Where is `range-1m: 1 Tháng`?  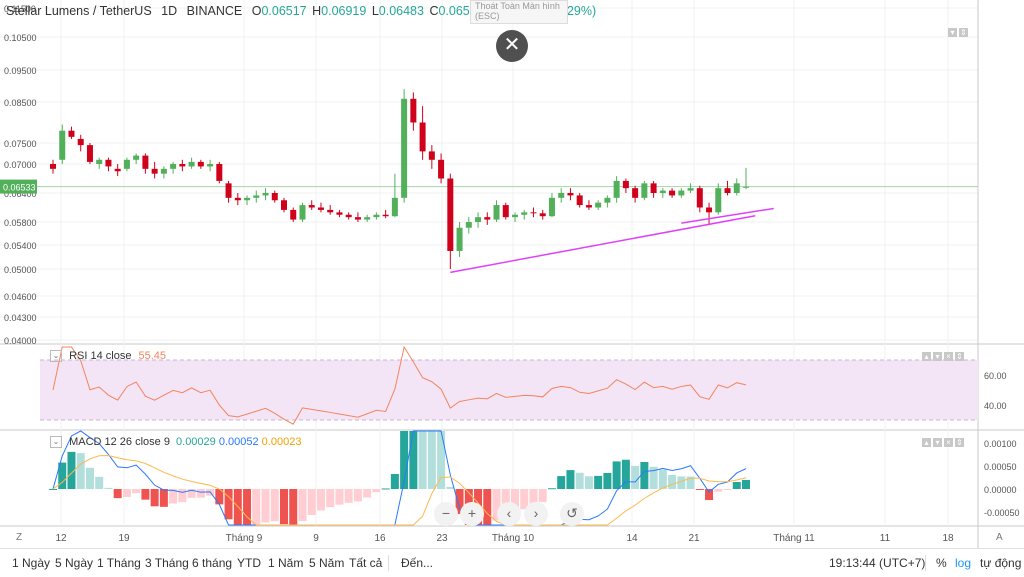 range-1m: 1 Tháng is located at coordinates (119, 563).